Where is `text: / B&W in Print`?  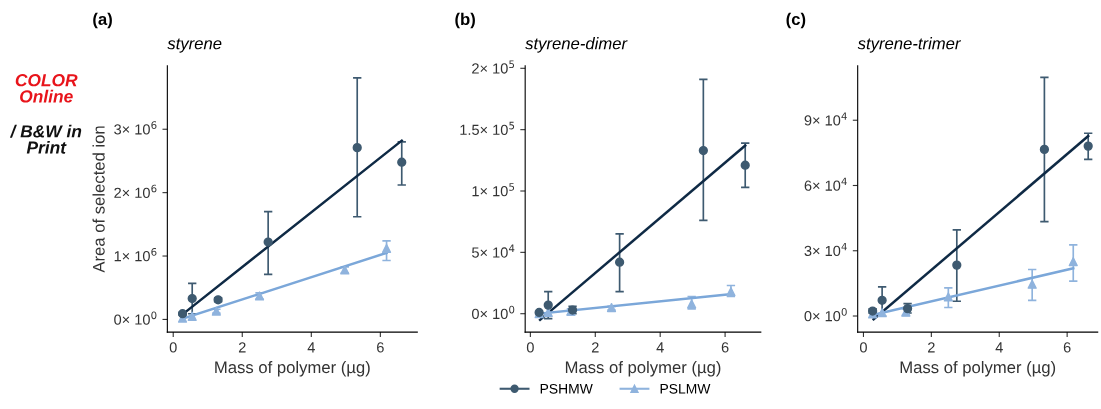 text: / B&W in Print is located at coordinates (45, 139).